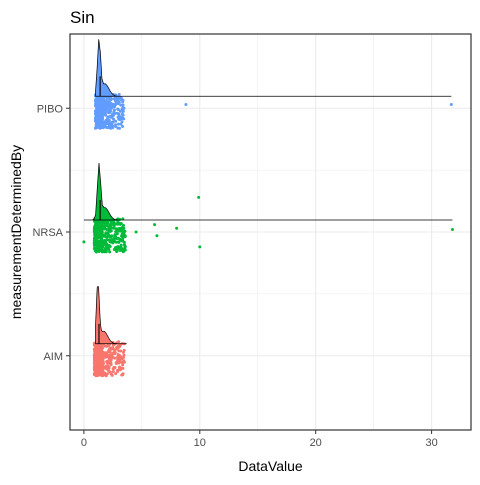 The image size is (480, 485). What do you see at coordinates (82, 17) in the screenshot?
I see `chart-title: Sin` at bounding box center [82, 17].